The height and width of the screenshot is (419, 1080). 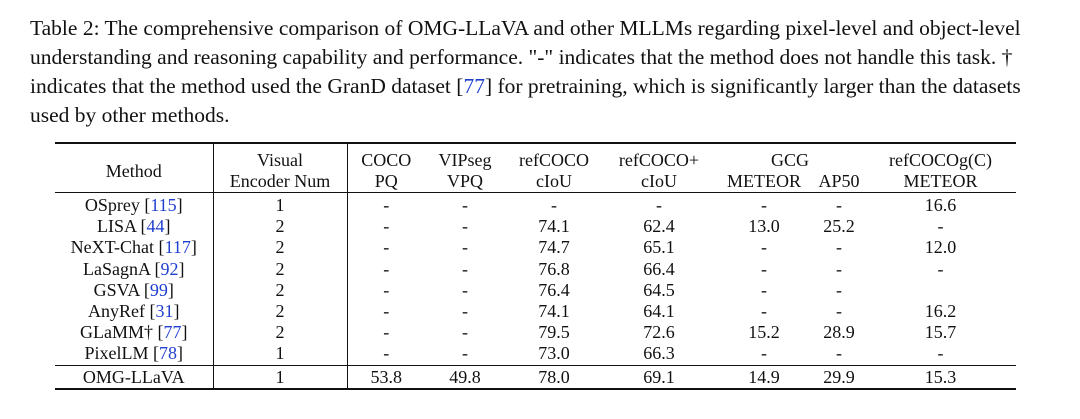 What do you see at coordinates (554, 247) in the screenshot?
I see `refcoco-cell: 74.7` at bounding box center [554, 247].